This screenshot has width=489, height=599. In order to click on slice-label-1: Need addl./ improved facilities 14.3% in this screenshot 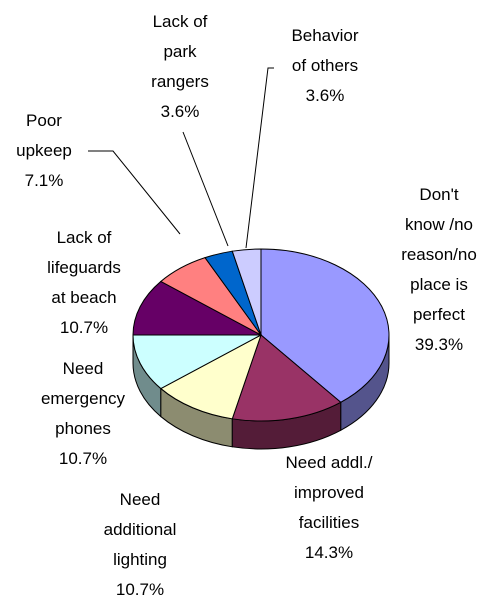, I will do `click(329, 507)`.